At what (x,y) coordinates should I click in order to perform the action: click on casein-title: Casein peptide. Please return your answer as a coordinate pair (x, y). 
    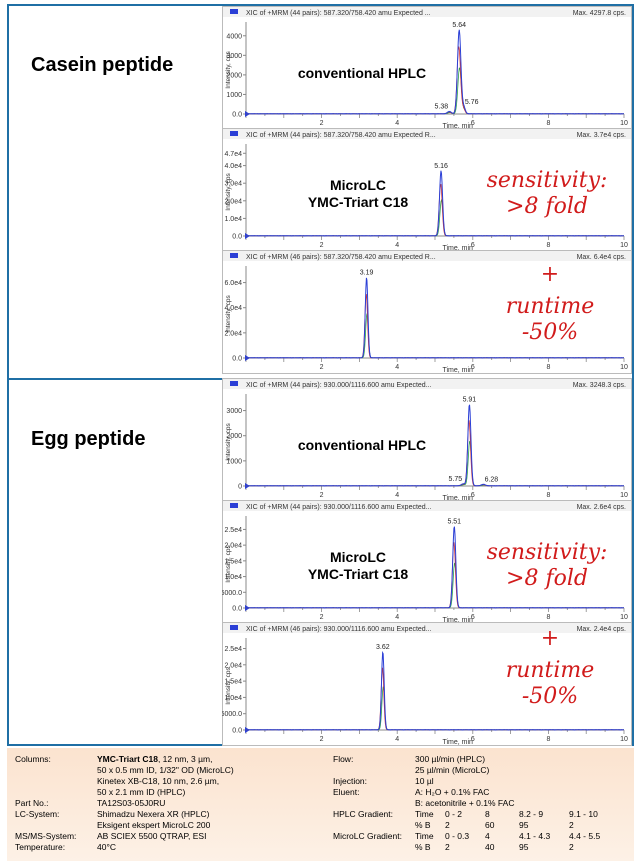
    Looking at the image, I should click on (102, 65).